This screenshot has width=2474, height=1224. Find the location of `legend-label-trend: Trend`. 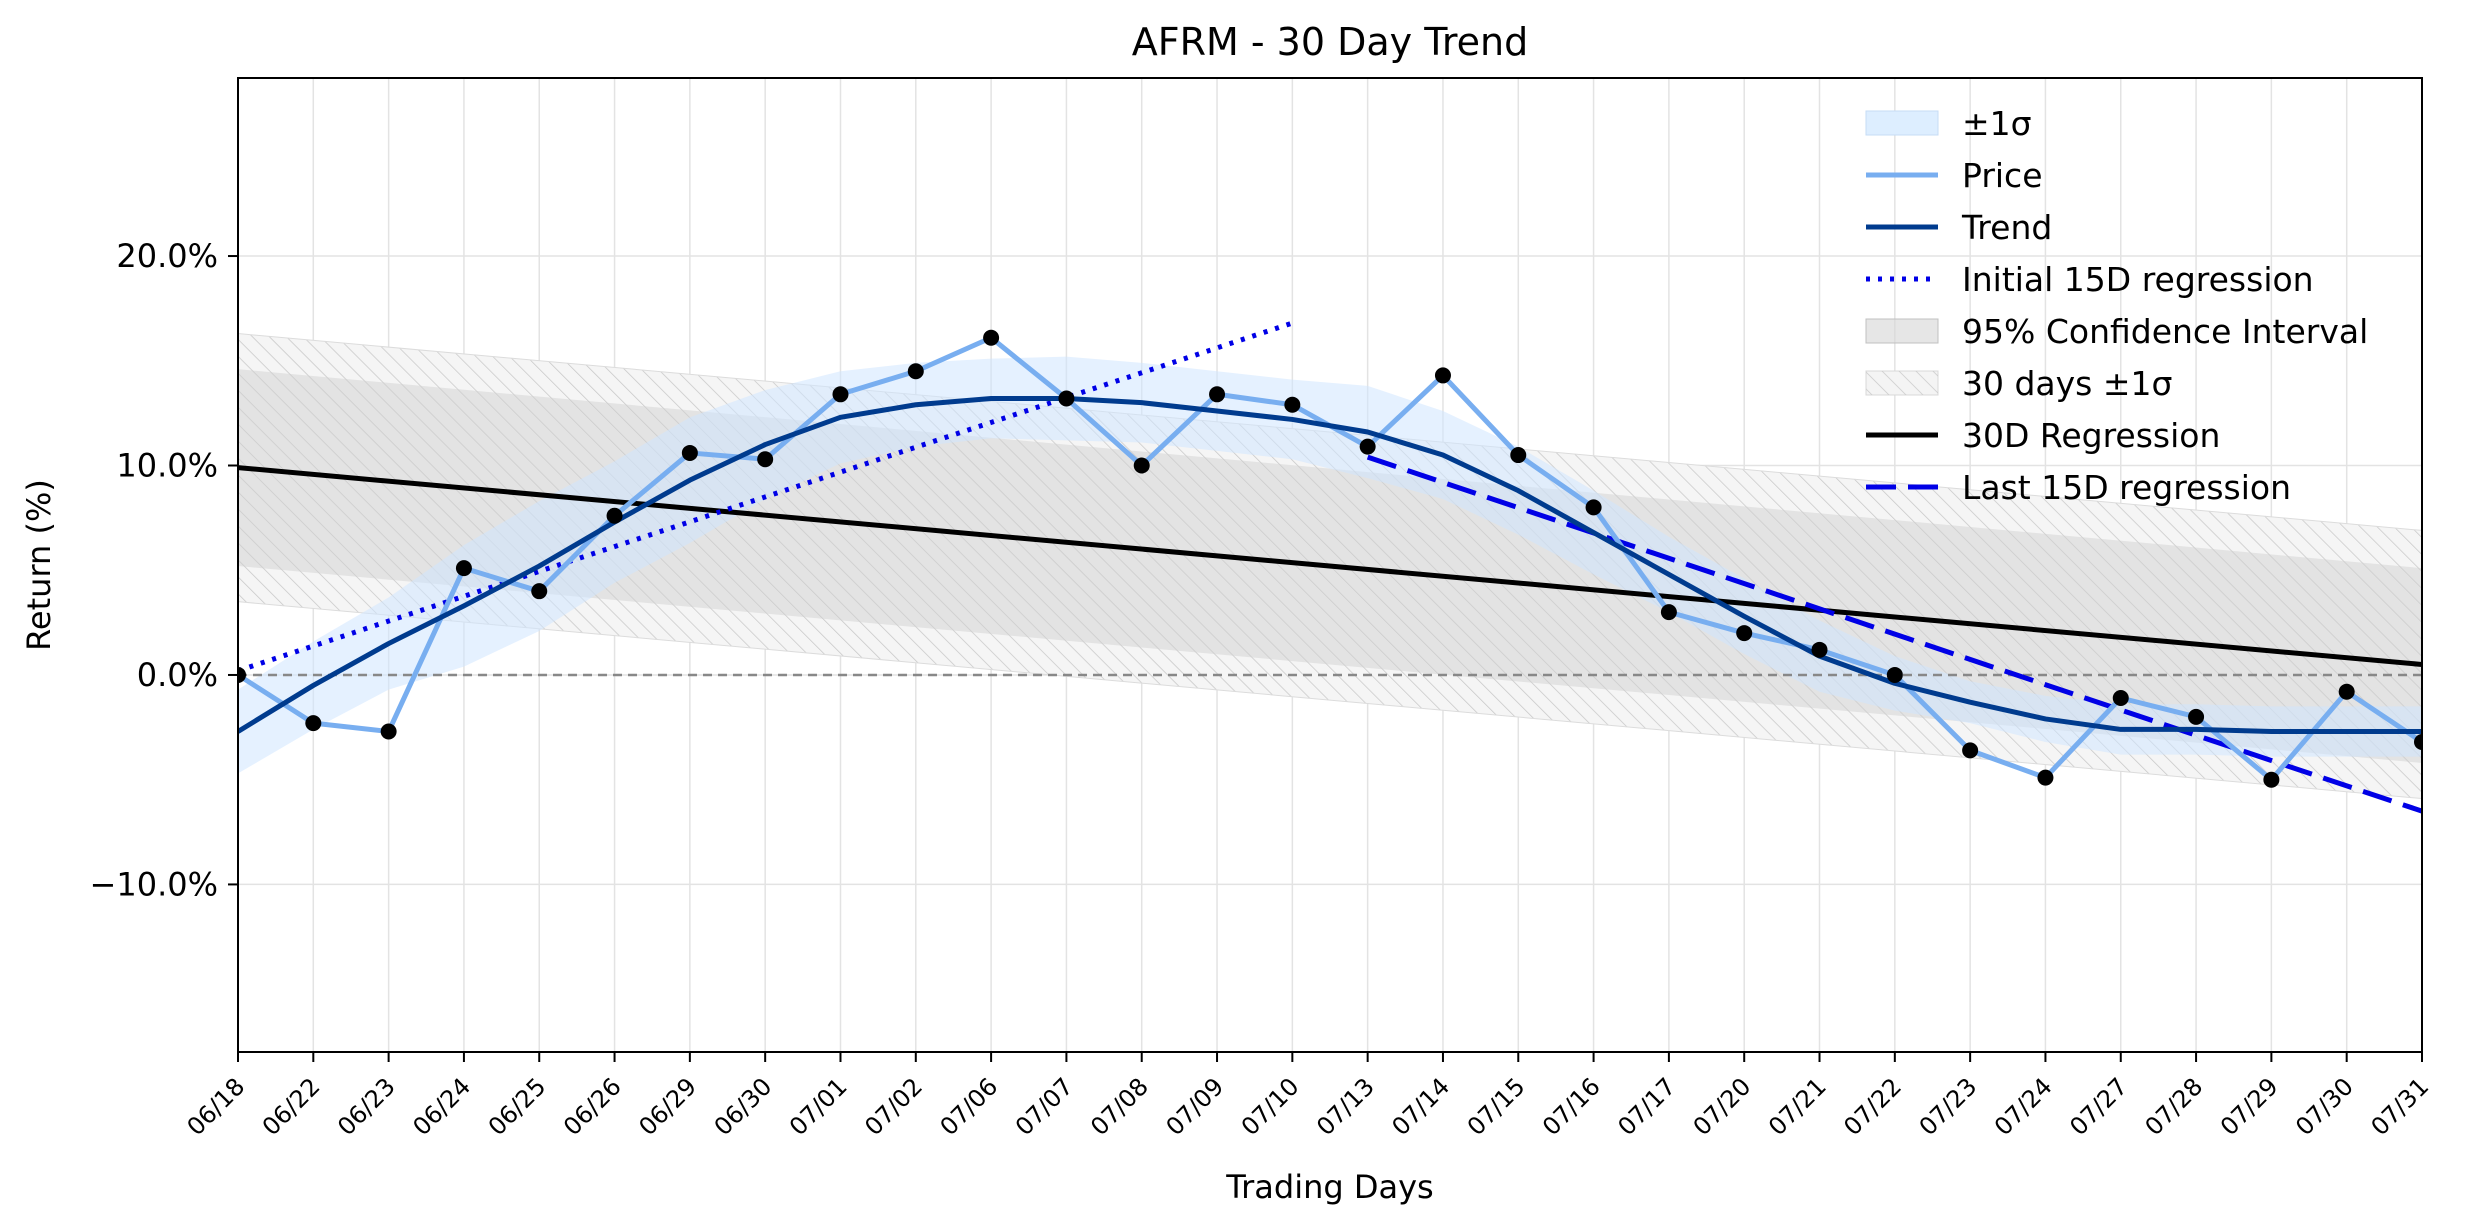

legend-label-trend: Trend is located at coordinates (2006, 227).